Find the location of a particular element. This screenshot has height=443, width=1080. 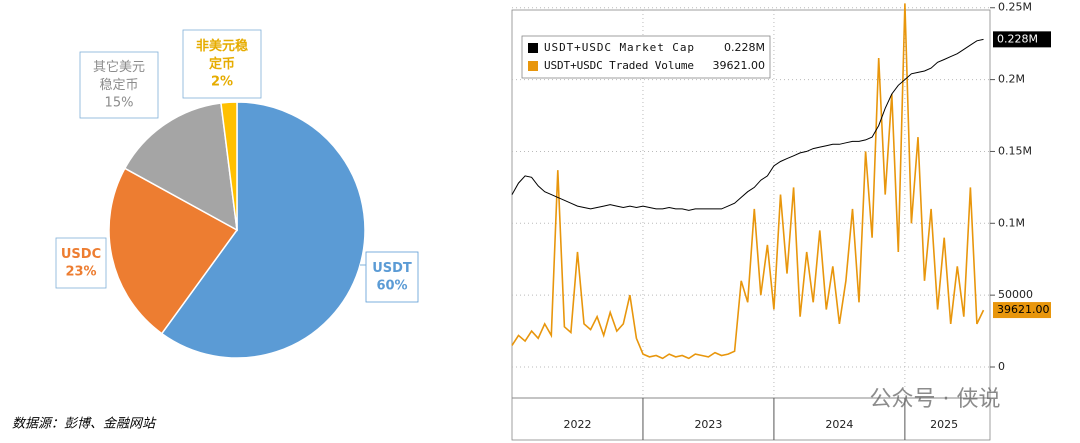

x-tick-label: 2025 is located at coordinates (944, 424).